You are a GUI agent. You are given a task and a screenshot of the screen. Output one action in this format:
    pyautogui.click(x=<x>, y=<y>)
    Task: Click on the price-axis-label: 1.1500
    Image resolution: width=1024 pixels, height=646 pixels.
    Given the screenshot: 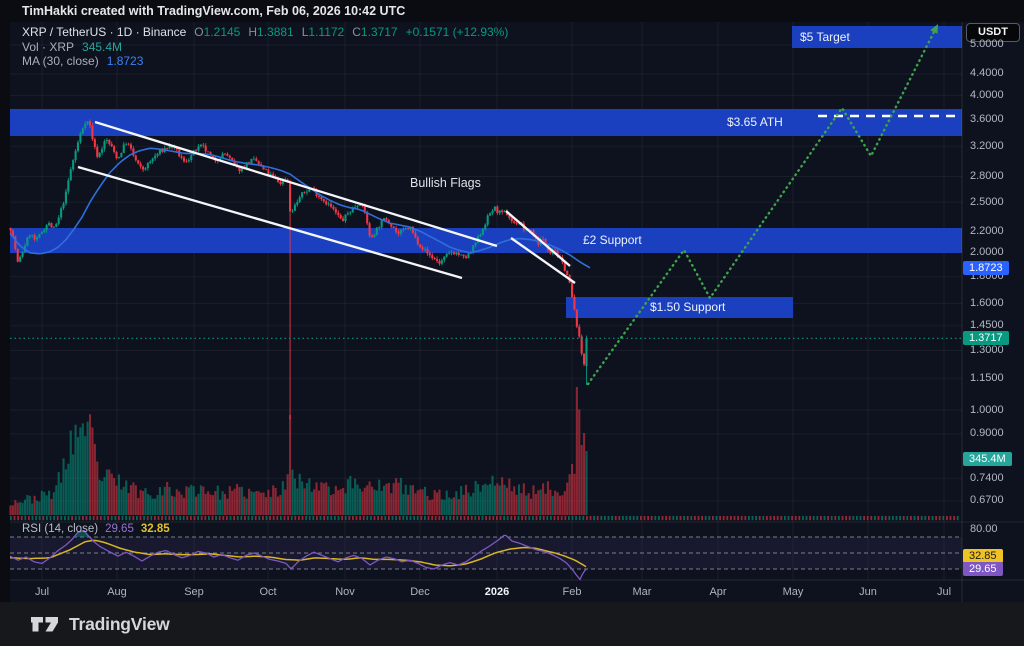 What is the action you would take?
    pyautogui.click(x=987, y=377)
    